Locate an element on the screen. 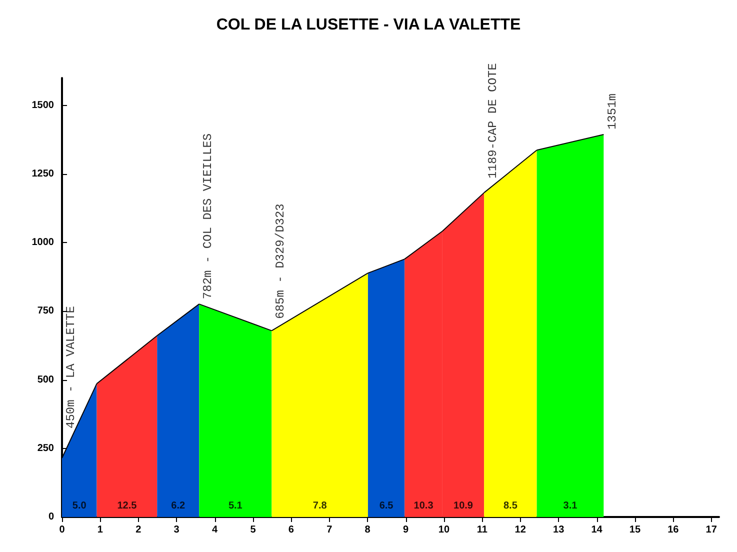 The height and width of the screenshot is (552, 737). y-tick-label: 1250 is located at coordinates (43, 174).